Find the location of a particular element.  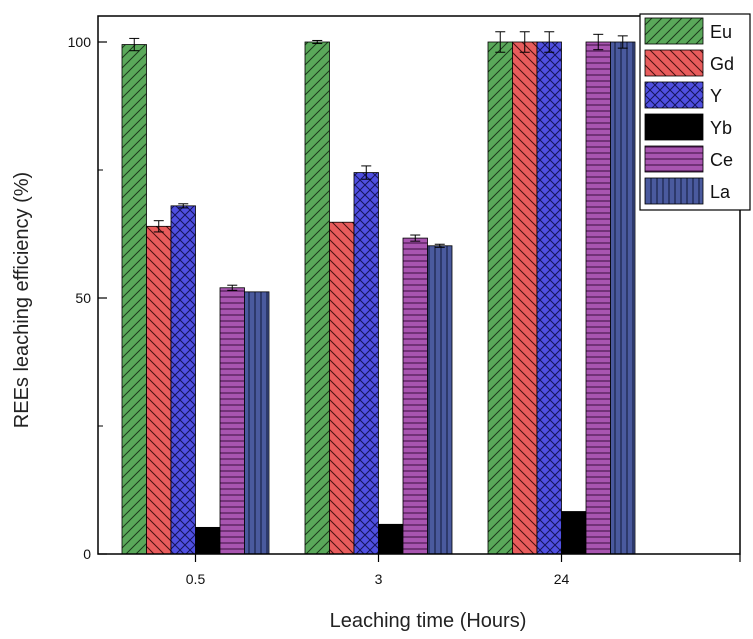

legend-item-eu: Eu is located at coordinates (688, 31).